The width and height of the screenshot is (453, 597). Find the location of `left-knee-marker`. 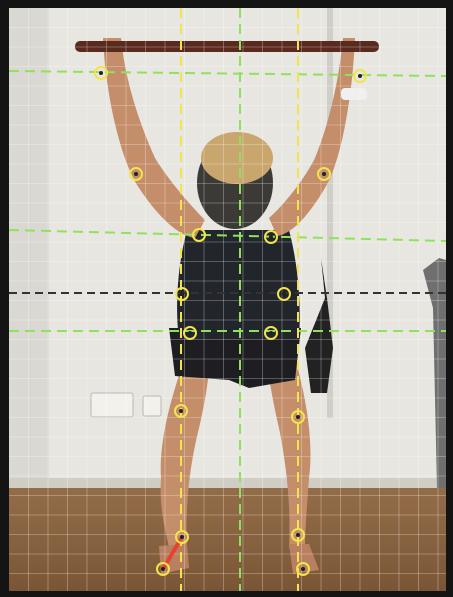

left-knee-marker is located at coordinates (181, 411).